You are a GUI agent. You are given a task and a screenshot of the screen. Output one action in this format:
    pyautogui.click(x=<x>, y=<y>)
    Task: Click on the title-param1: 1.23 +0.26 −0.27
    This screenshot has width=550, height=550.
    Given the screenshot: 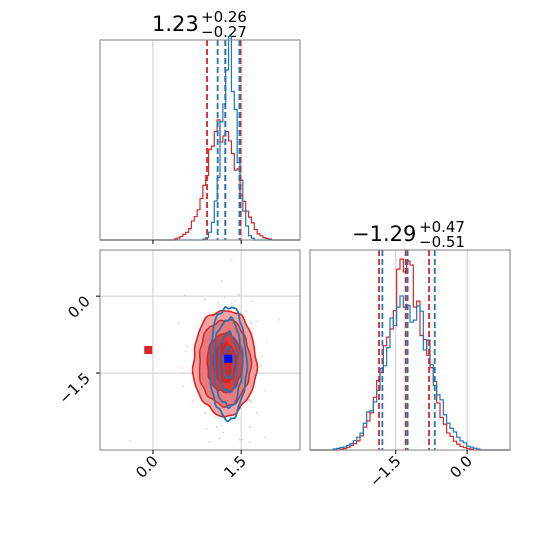 What is the action you would take?
    pyautogui.click(x=199, y=24)
    